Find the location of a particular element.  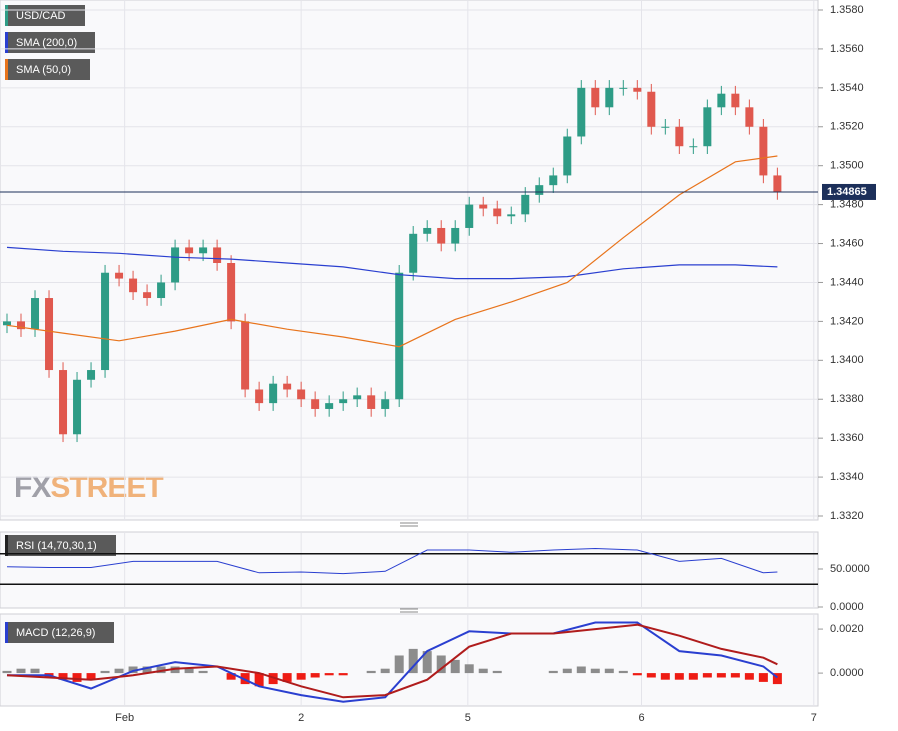

y-tick-label: 1.3560 is located at coordinates (847, 49).